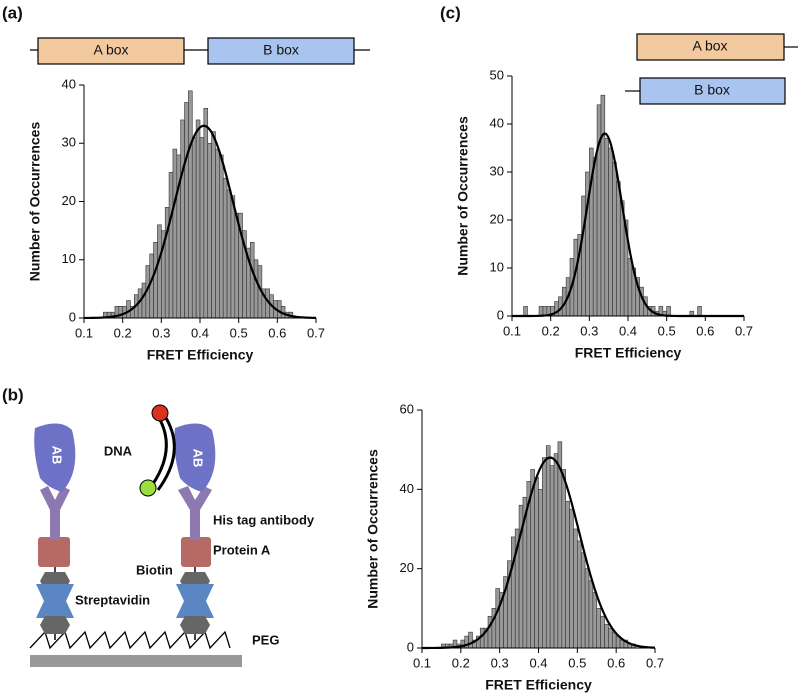 This screenshot has width=800, height=700. What do you see at coordinates (711, 69) in the screenshot?
I see `construct-c: A box B box` at bounding box center [711, 69].